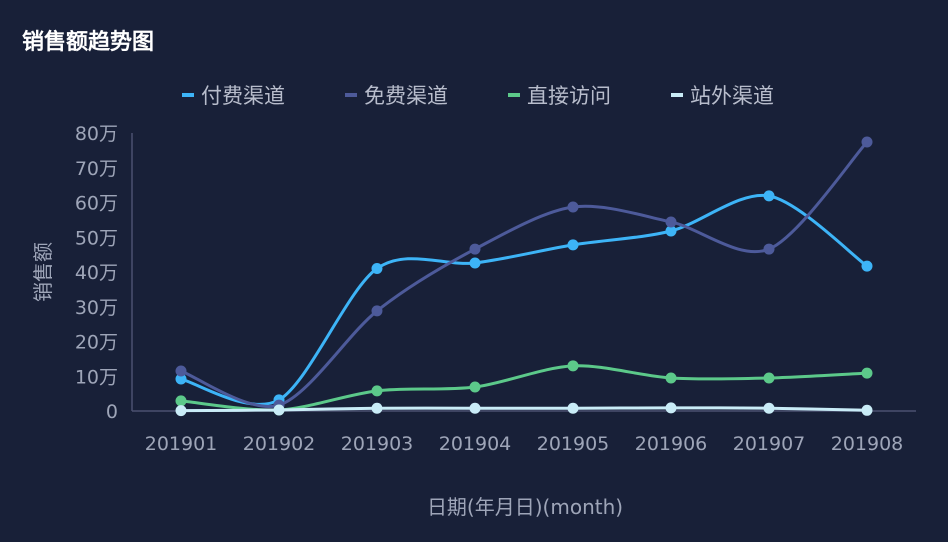 This screenshot has height=542, width=948. Describe the element at coordinates (478, 96) in the screenshot. I see `legend: 付费渠道 免费渠道 直接访问 站外渠道` at that location.